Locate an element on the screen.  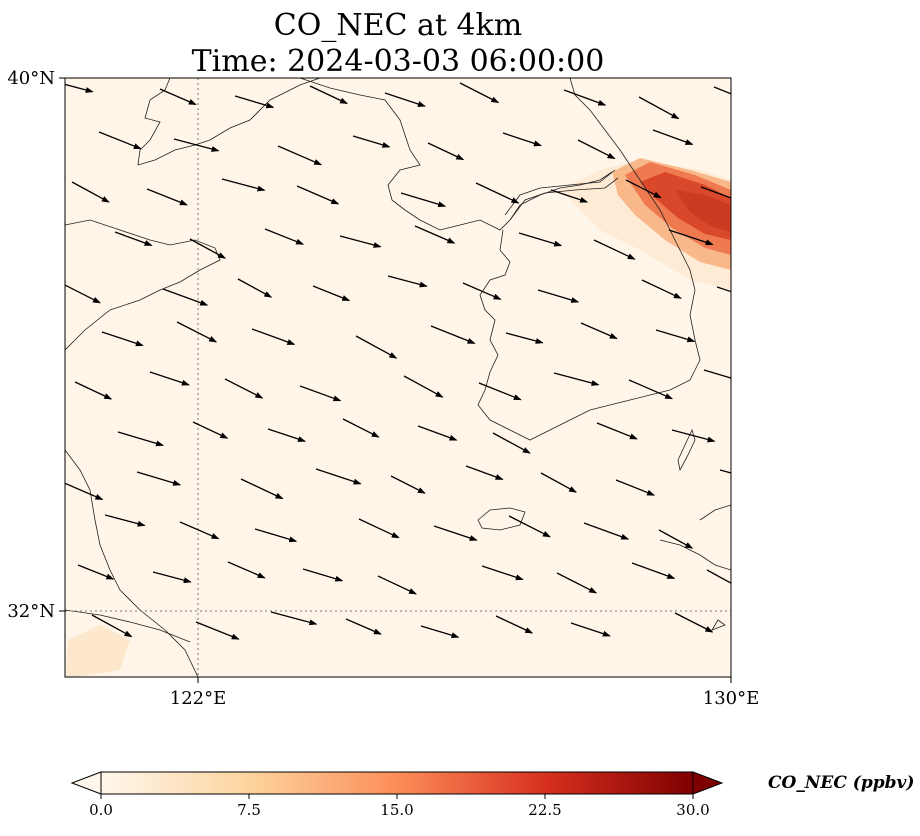
coastline-jiangsu is located at coordinates (132, 563).